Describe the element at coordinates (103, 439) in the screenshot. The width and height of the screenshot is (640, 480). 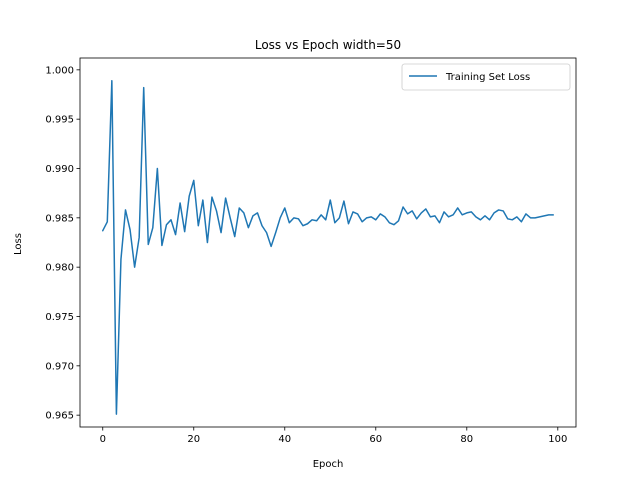
I see `x-tick-label: 0` at that location.